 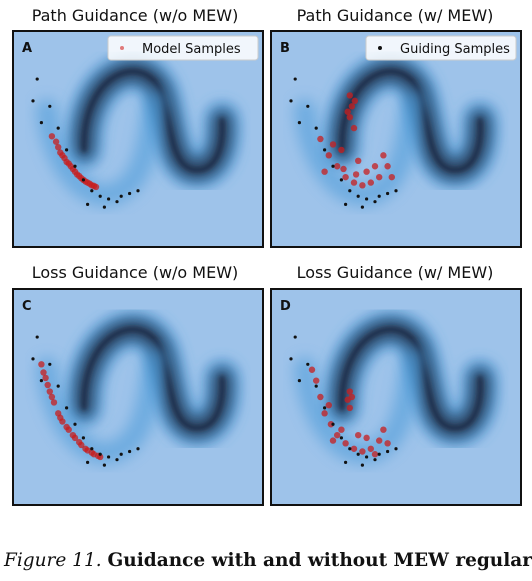 What do you see at coordinates (395, 272) in the screenshot?
I see `panel-d-title: Loss Guidance (w/ MEW)` at bounding box center [395, 272].